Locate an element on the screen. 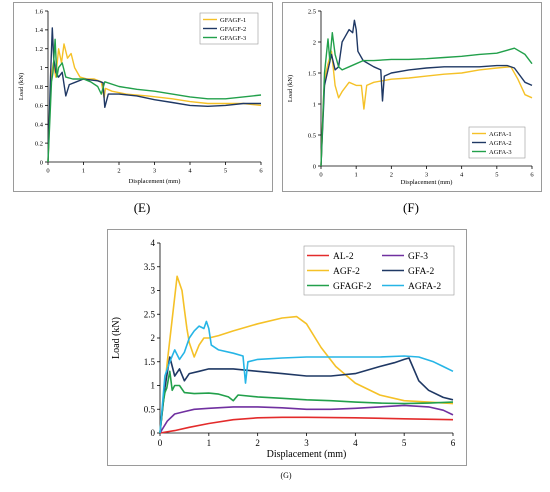 This screenshot has height=492, width=550. y-axis-label-e: Load (kN) is located at coordinates (21, 86).